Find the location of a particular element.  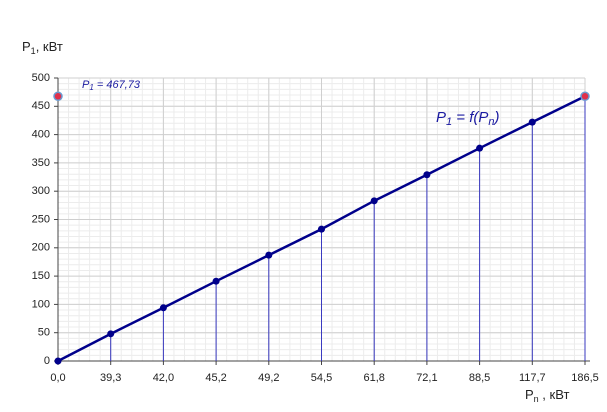

x-tick-label: 45,2 is located at coordinates (215, 378).